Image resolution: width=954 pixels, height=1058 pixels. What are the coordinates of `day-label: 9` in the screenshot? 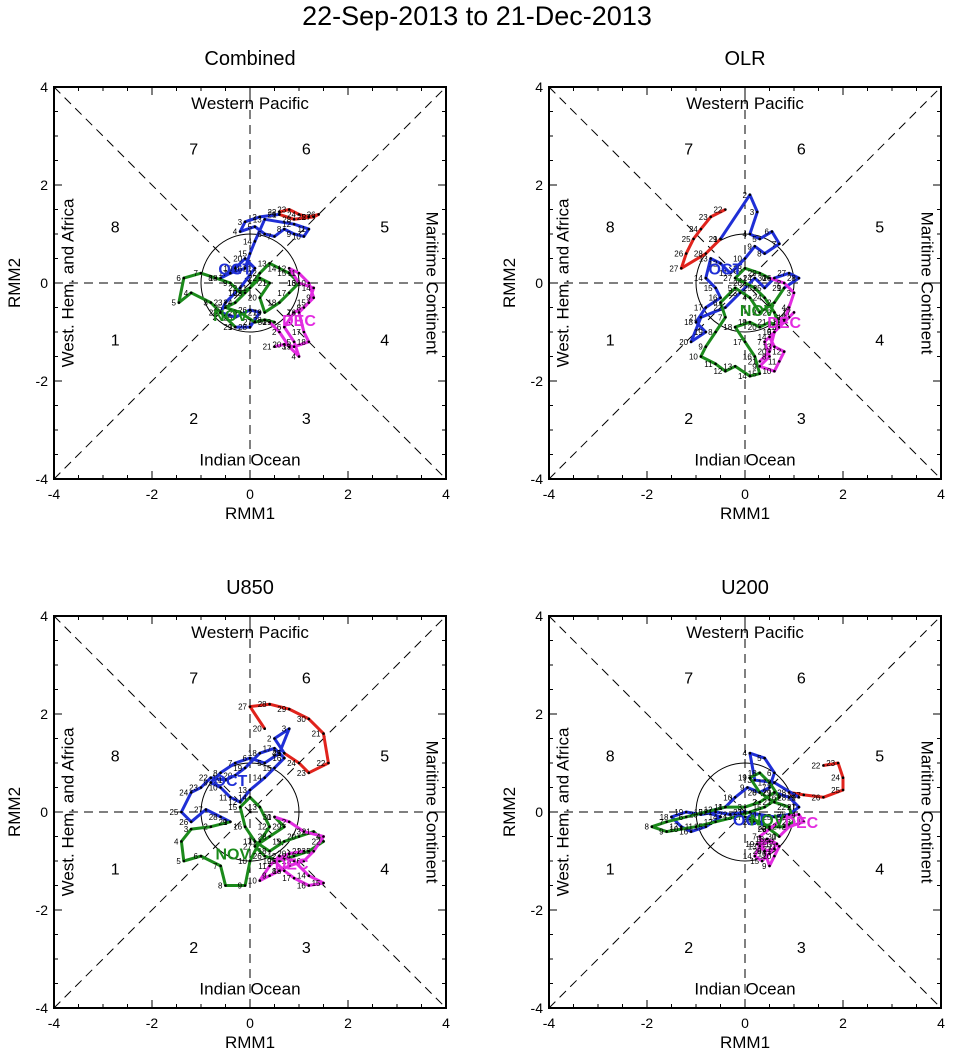 It's located at (700, 347).